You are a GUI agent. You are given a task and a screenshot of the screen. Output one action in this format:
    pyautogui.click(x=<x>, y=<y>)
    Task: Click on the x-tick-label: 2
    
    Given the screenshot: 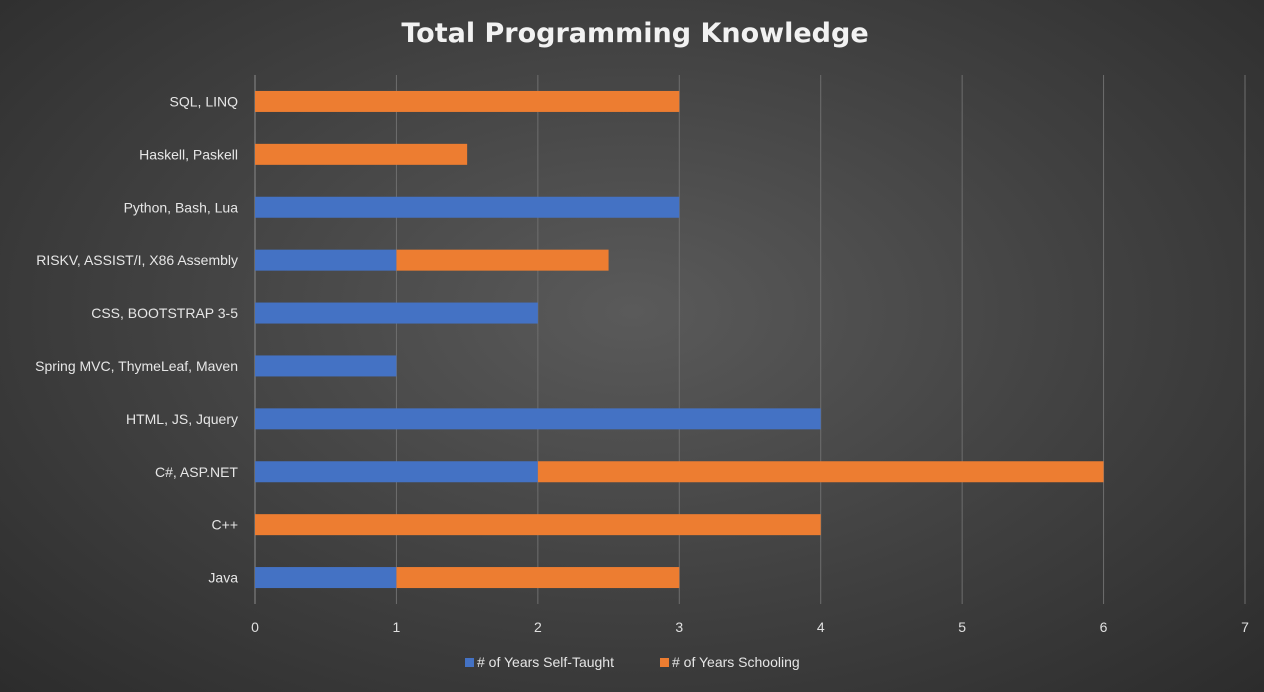 What is the action you would take?
    pyautogui.click(x=538, y=627)
    